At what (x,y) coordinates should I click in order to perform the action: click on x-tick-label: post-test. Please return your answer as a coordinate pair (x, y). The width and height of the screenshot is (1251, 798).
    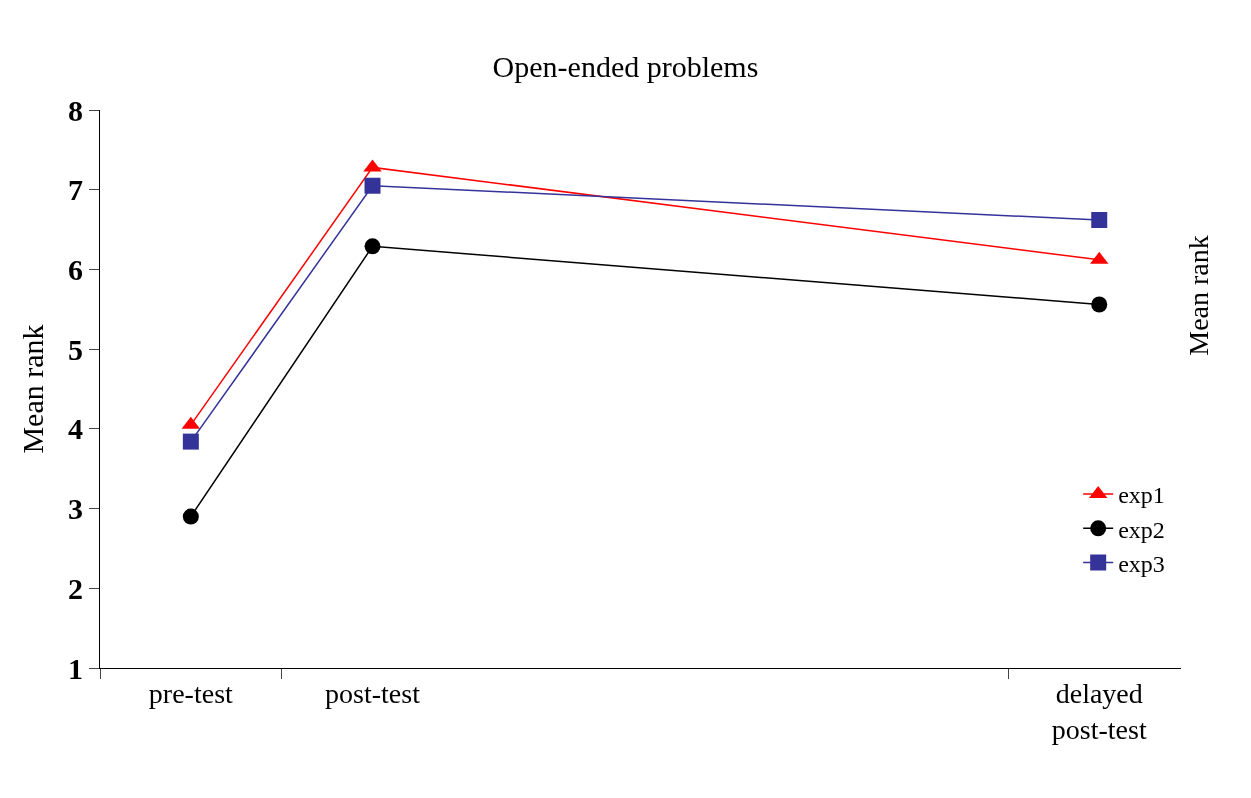
    Looking at the image, I should click on (373, 693).